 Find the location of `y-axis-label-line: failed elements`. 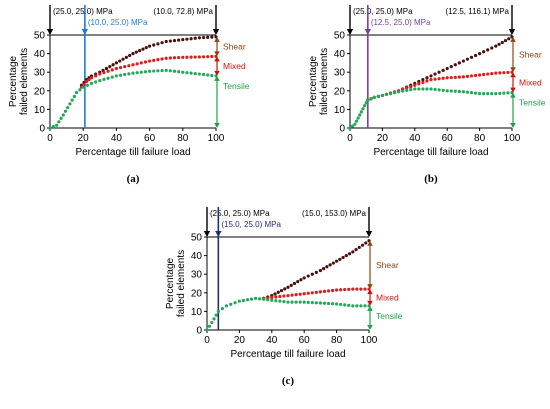

y-axis-label-line: failed elements is located at coordinates (181, 283).